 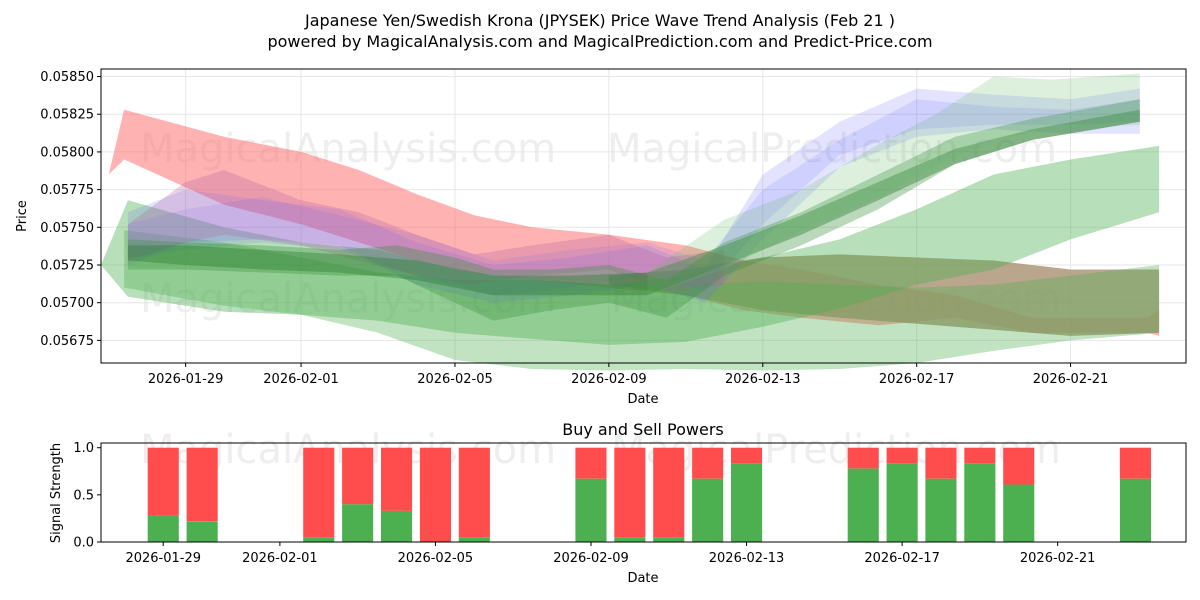 What do you see at coordinates (83, 543) in the screenshot?
I see `signal-y-tick-label: 0.0` at bounding box center [83, 543].